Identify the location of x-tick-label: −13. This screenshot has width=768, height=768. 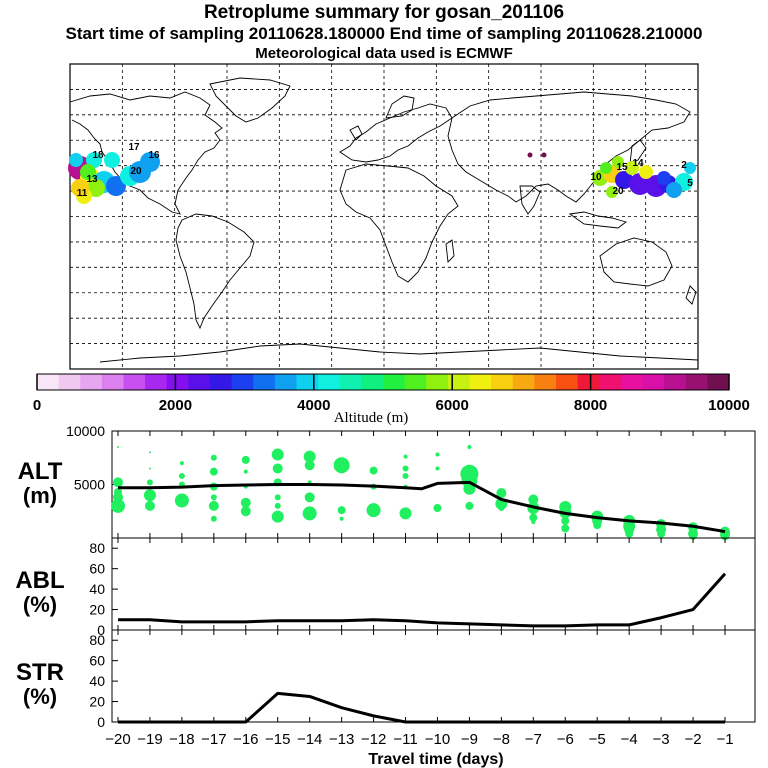
(341, 739).